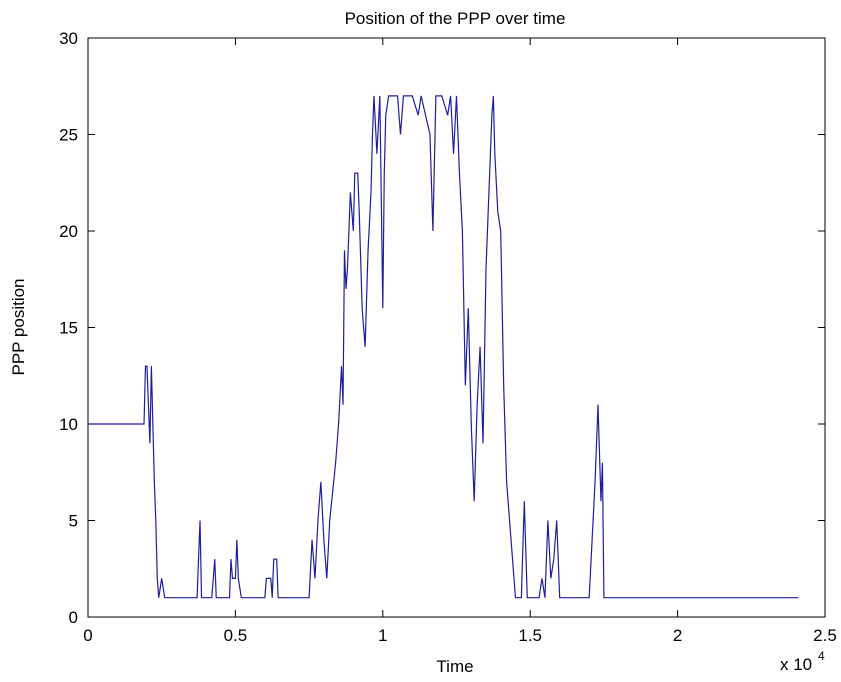 The height and width of the screenshot is (682, 841). Describe the element at coordinates (454, 666) in the screenshot. I see `x-axis-label: Time` at that location.